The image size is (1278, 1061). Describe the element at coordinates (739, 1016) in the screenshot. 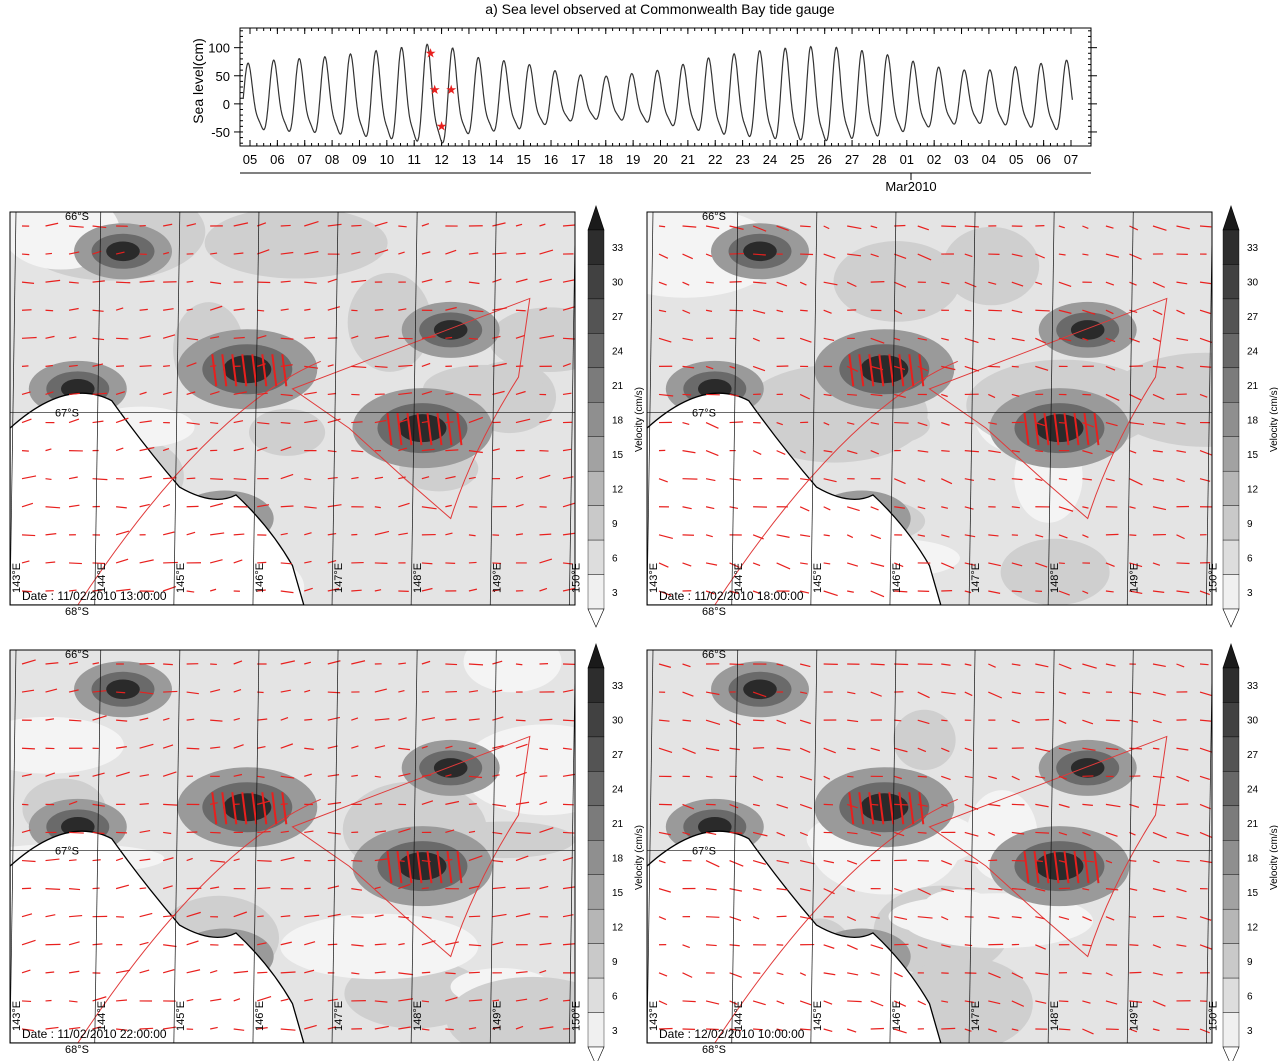

I see `lon-label: 144°E` at that location.